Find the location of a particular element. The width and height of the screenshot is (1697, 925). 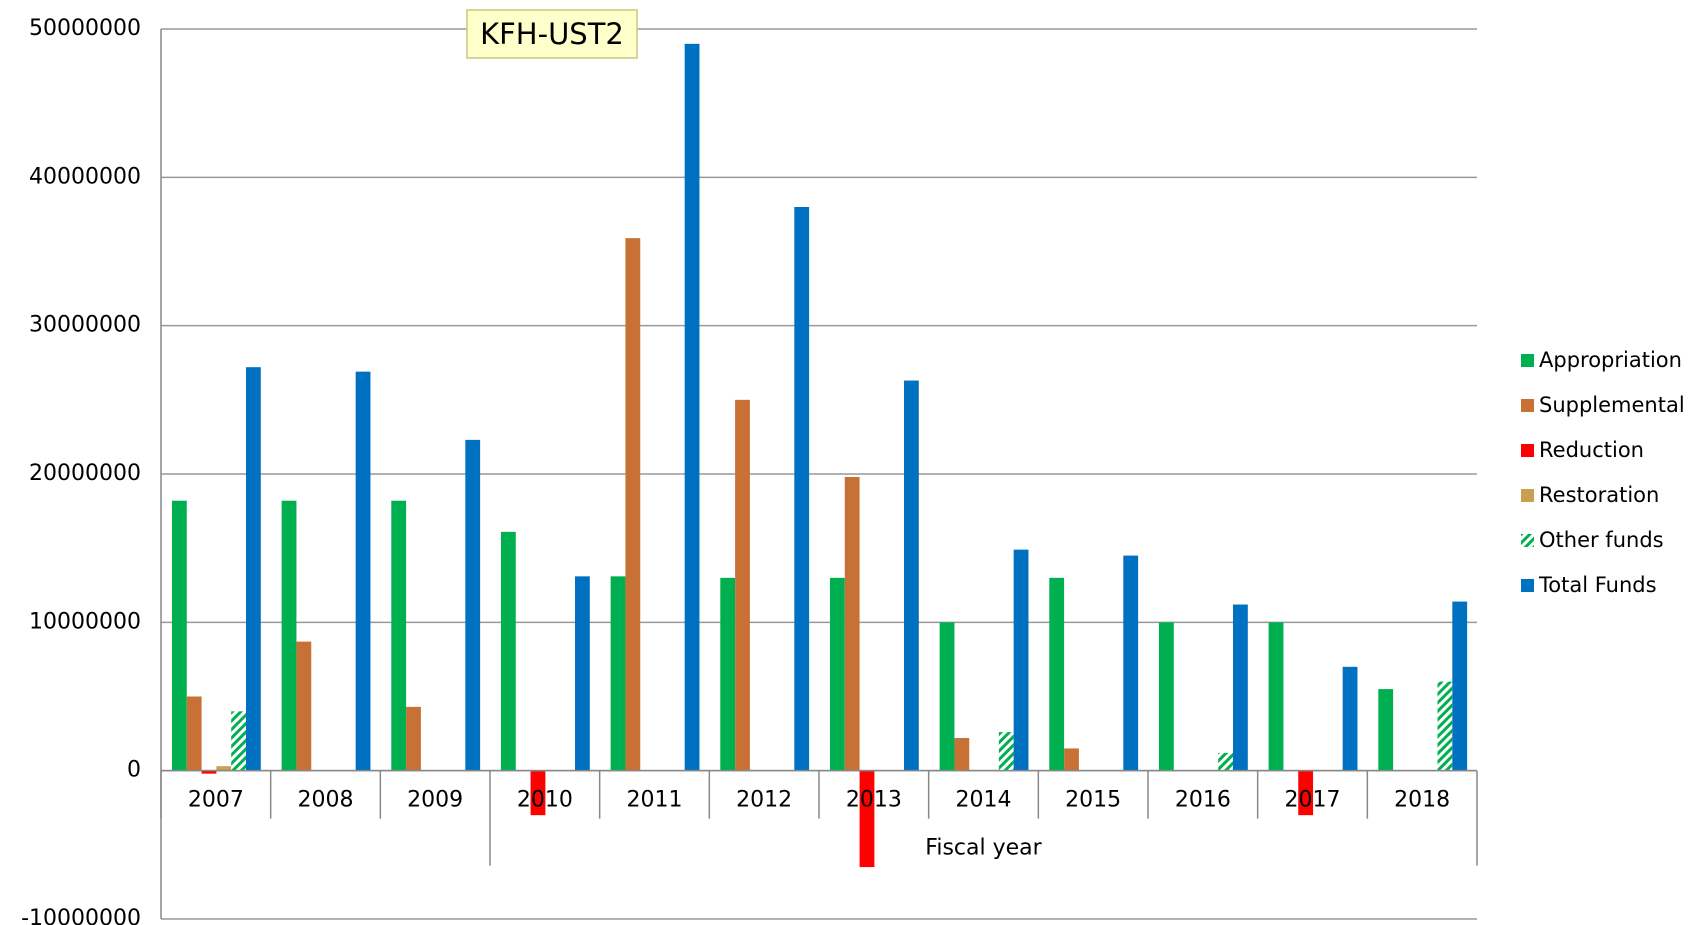

y-tick-label: -10000000 is located at coordinates (81, 915).